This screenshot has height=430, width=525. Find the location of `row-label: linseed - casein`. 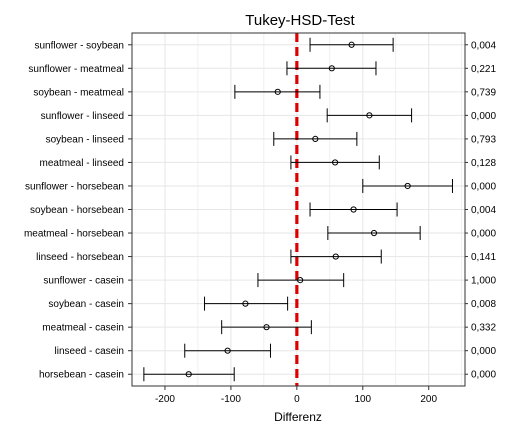

row-label: linseed - casein is located at coordinates (89, 351).